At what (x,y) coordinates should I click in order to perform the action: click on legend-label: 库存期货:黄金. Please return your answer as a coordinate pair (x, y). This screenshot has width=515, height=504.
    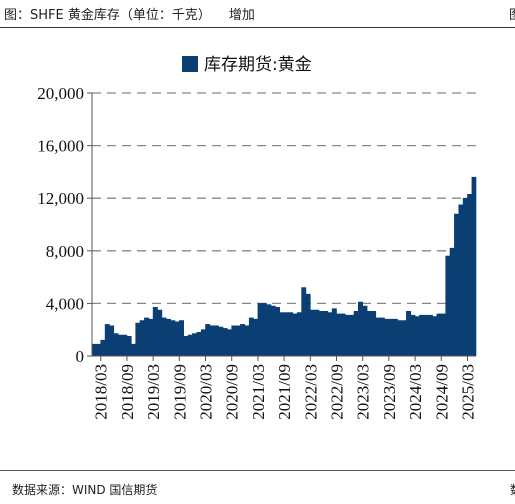
    Looking at the image, I should click on (258, 65).